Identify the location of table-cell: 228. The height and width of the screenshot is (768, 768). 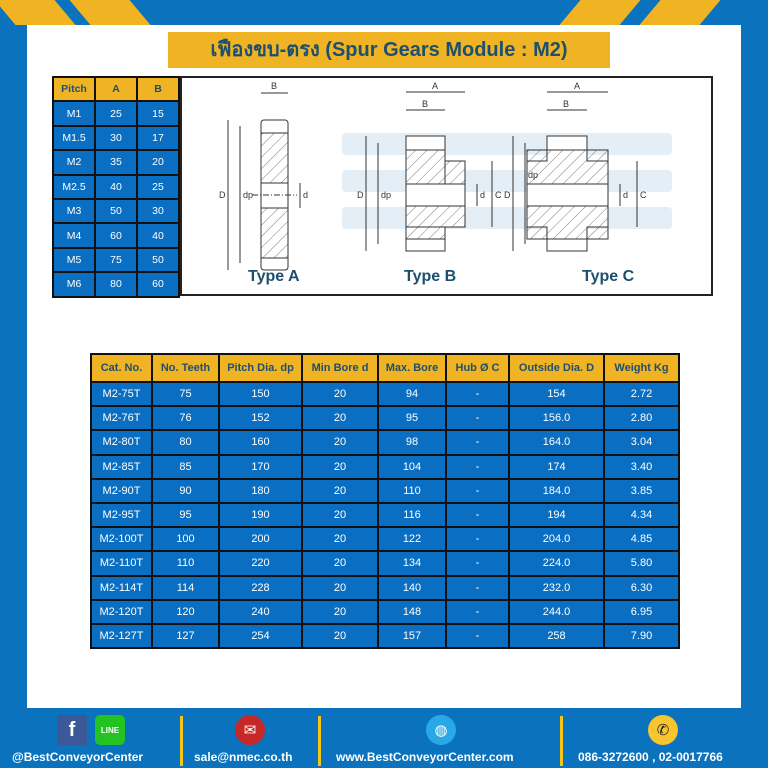
(260, 587).